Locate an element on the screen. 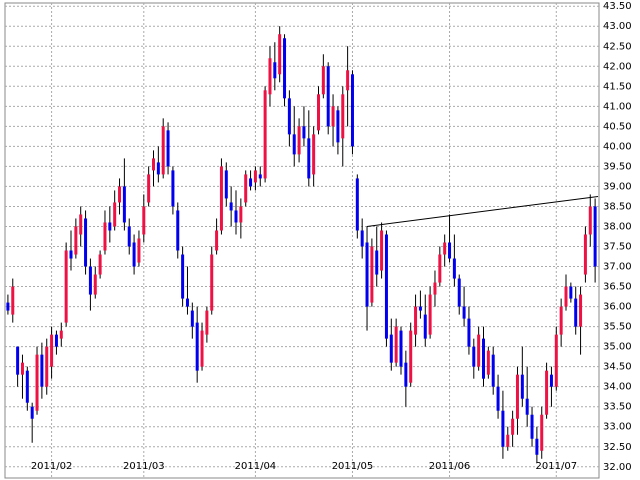 The width and height of the screenshot is (640, 480). y-tick-label: 32.00 is located at coordinates (617, 467).